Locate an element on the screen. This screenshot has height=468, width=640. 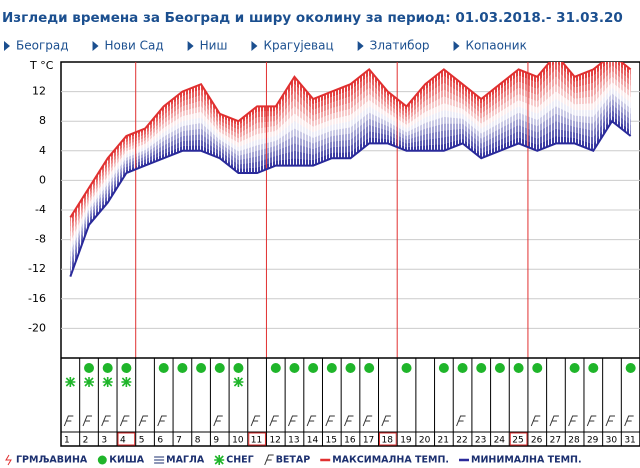
y-tick-label: -16 is located at coordinates (37, 298).